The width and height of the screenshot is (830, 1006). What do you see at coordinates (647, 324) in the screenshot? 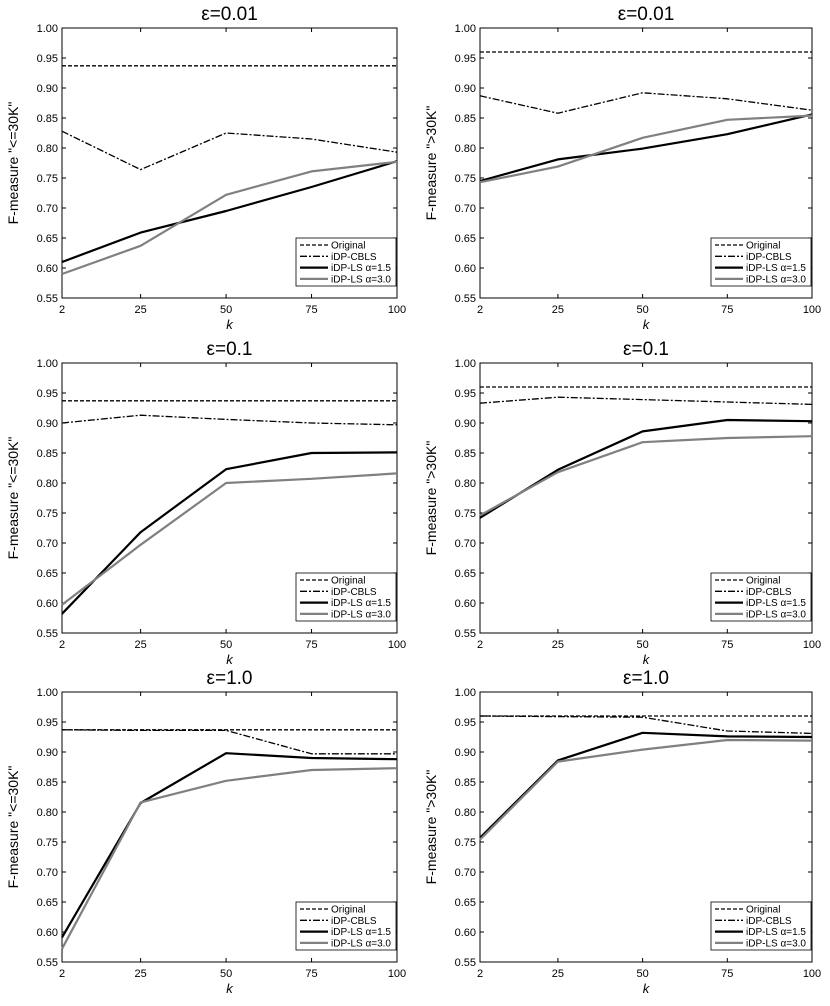
I see `x-axis-title: k` at bounding box center [647, 324].